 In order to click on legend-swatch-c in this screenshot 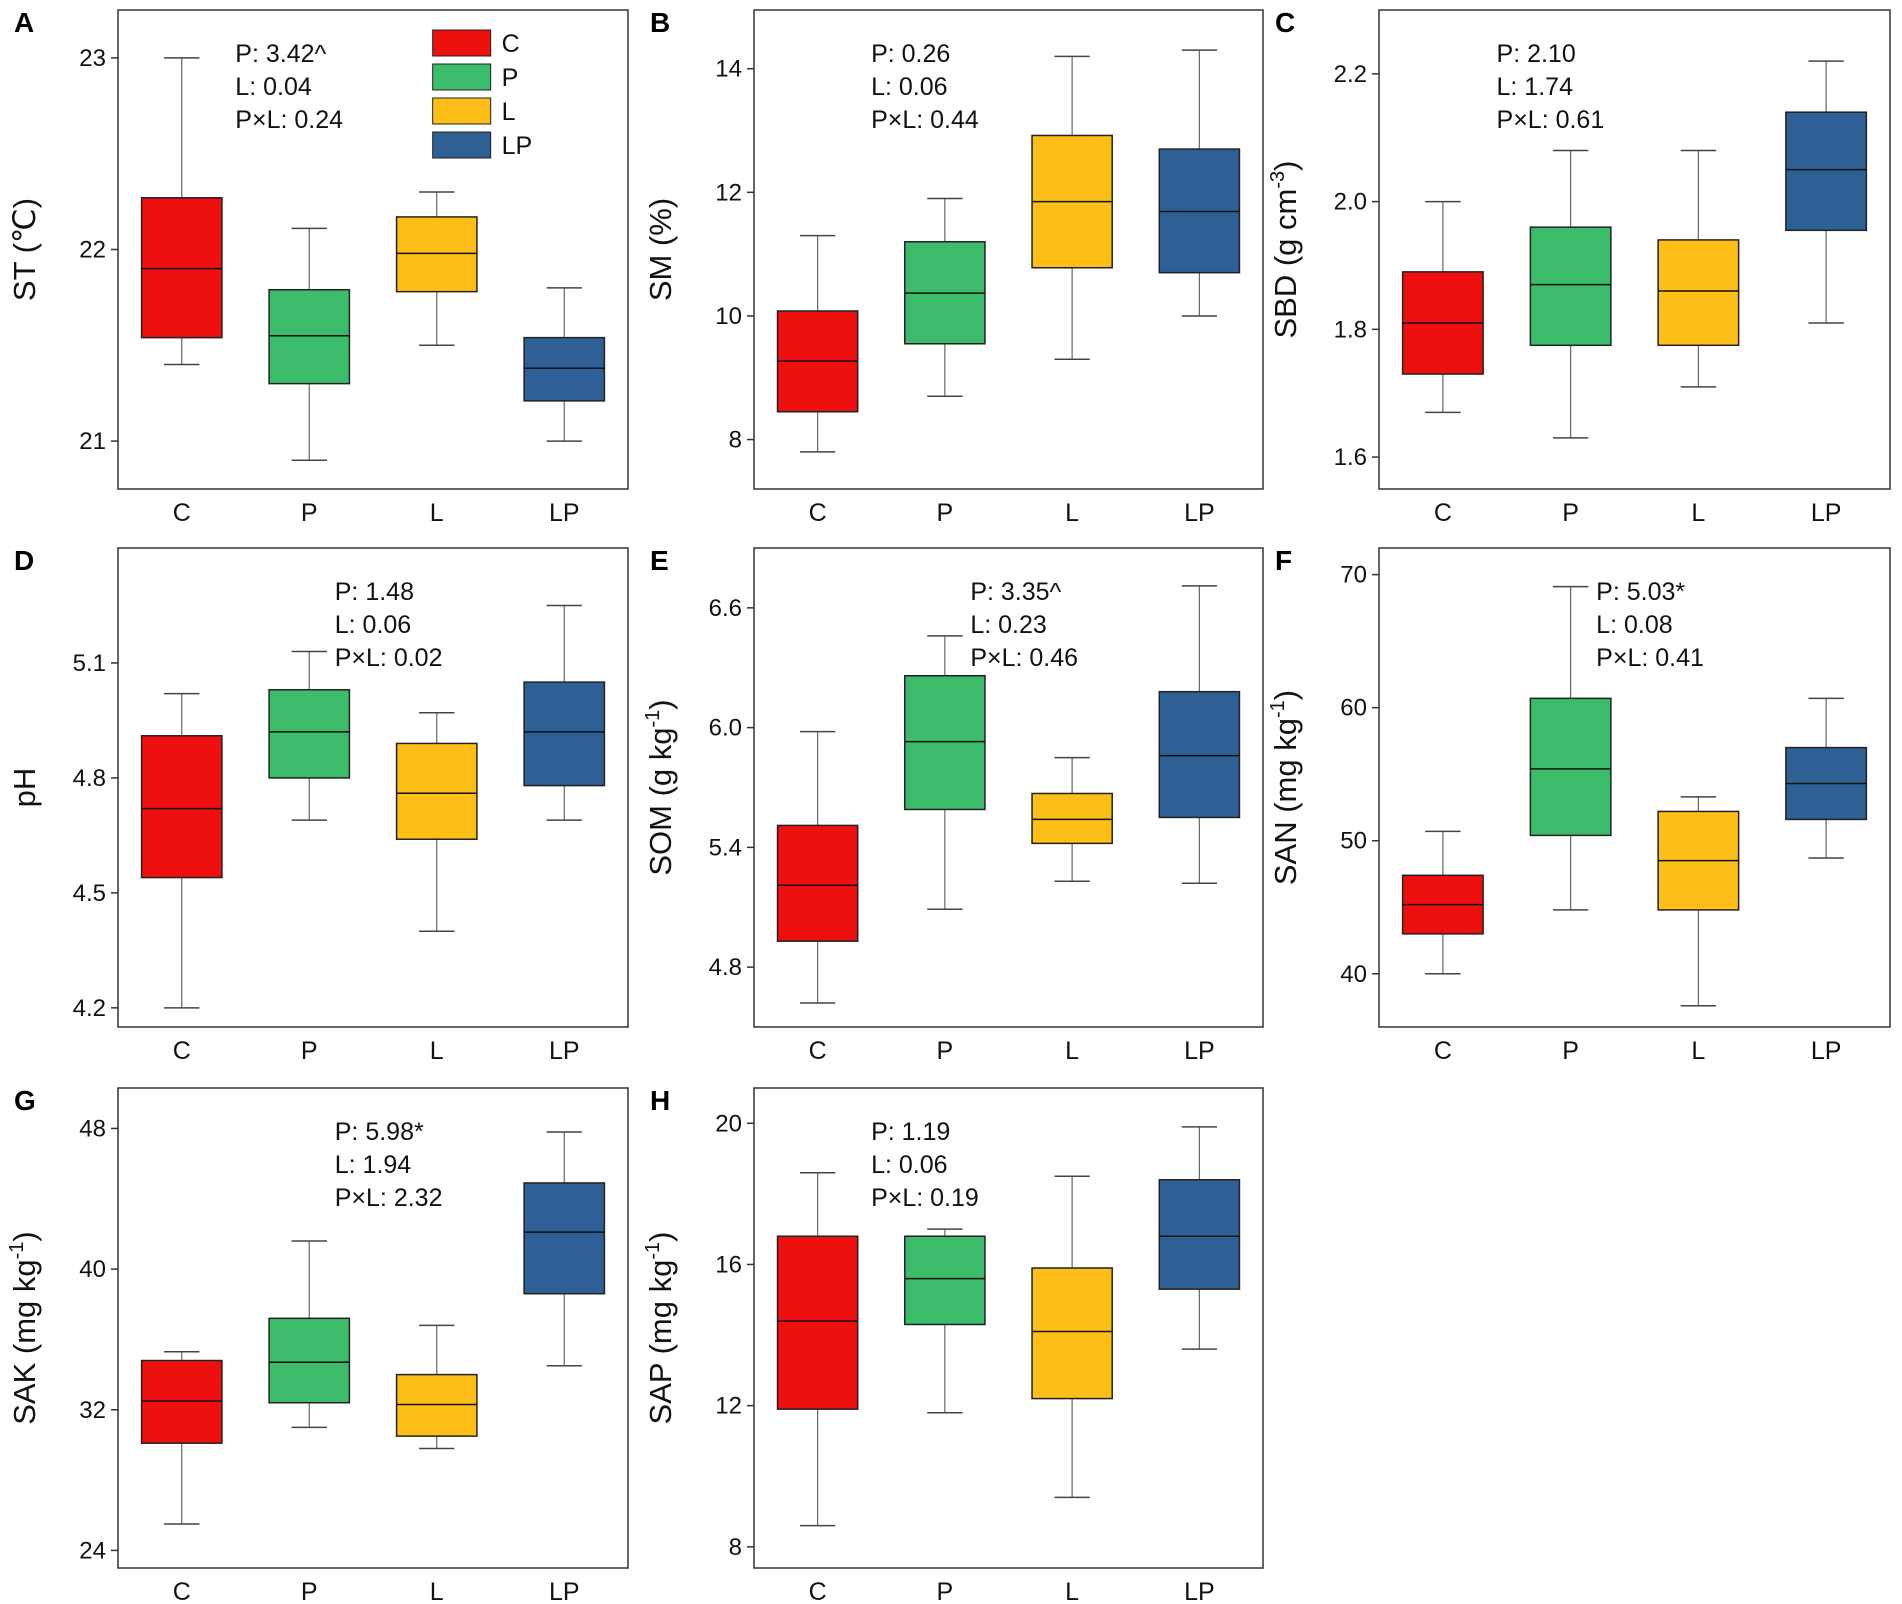, I will do `click(462, 43)`.